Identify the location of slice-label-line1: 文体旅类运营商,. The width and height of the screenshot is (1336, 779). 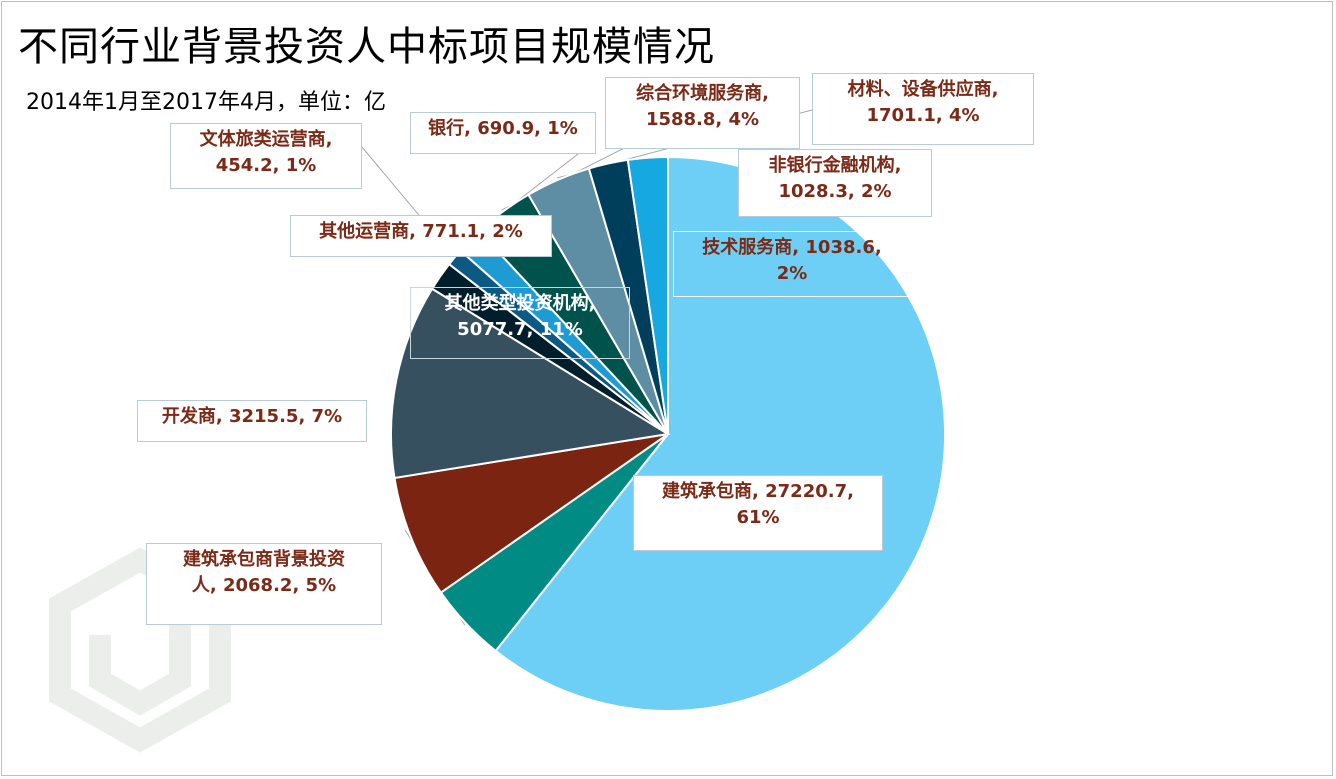
(266, 139).